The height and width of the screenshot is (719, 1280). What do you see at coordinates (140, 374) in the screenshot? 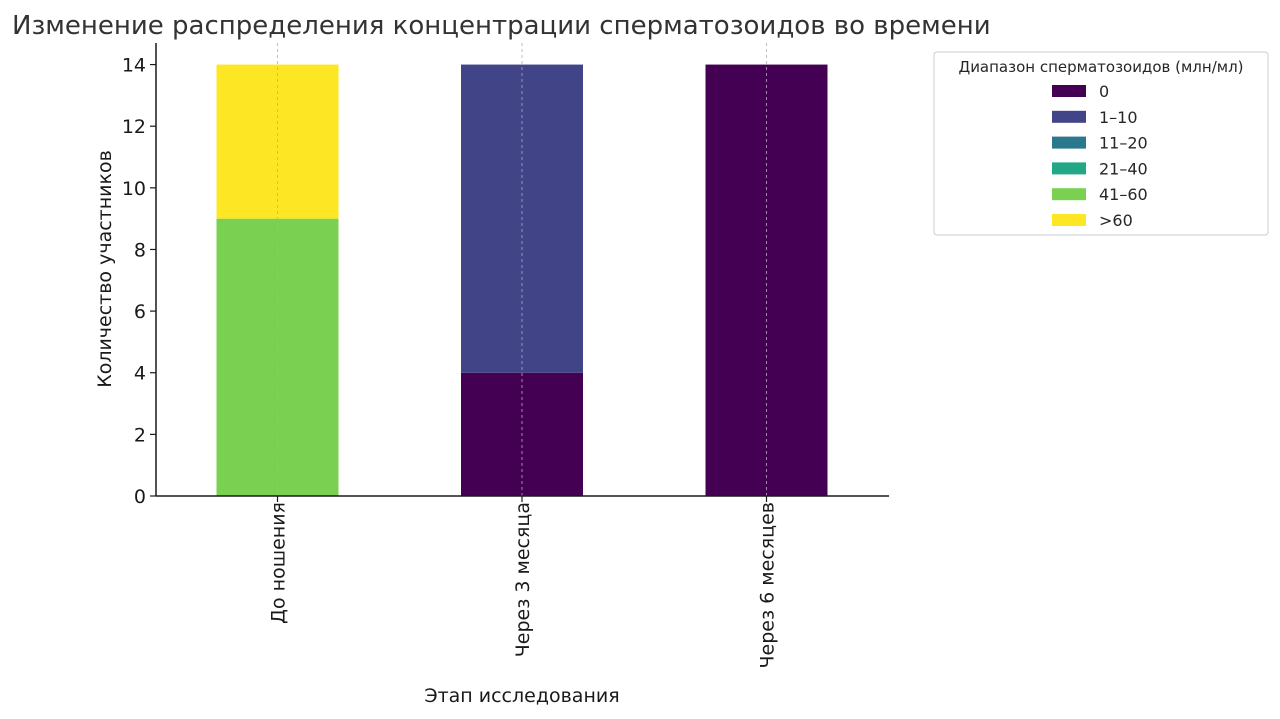
I see `y-tick-label: 4` at bounding box center [140, 374].